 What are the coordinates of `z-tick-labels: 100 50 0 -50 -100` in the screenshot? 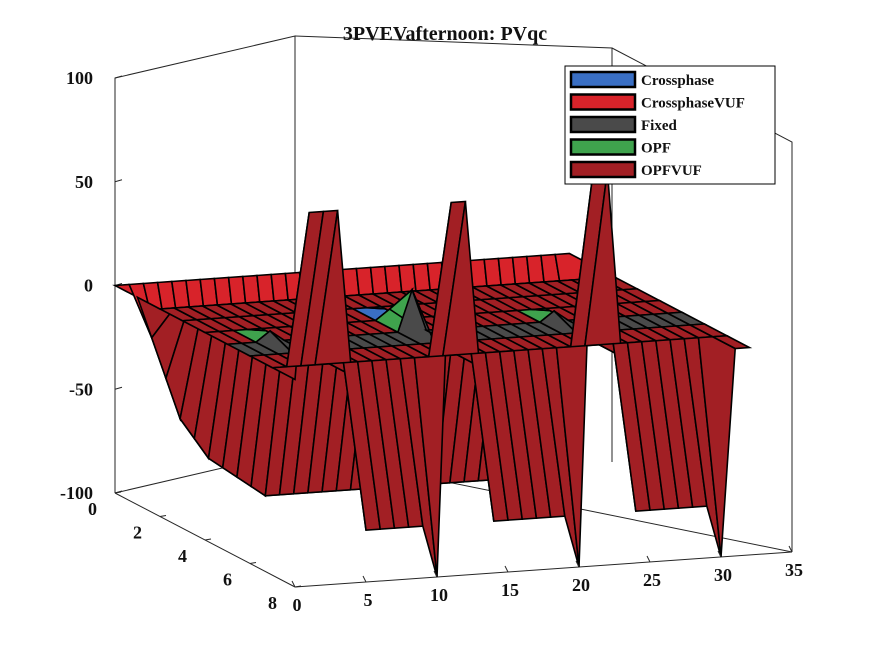 It's located at (76, 285).